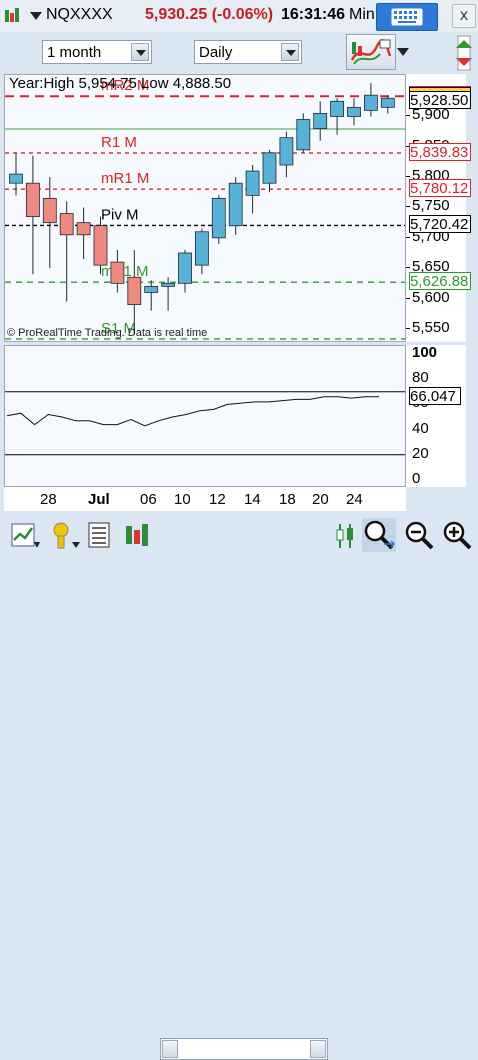  Describe the element at coordinates (425, 352) in the screenshot. I see `indicator-tick: 100` at that location.